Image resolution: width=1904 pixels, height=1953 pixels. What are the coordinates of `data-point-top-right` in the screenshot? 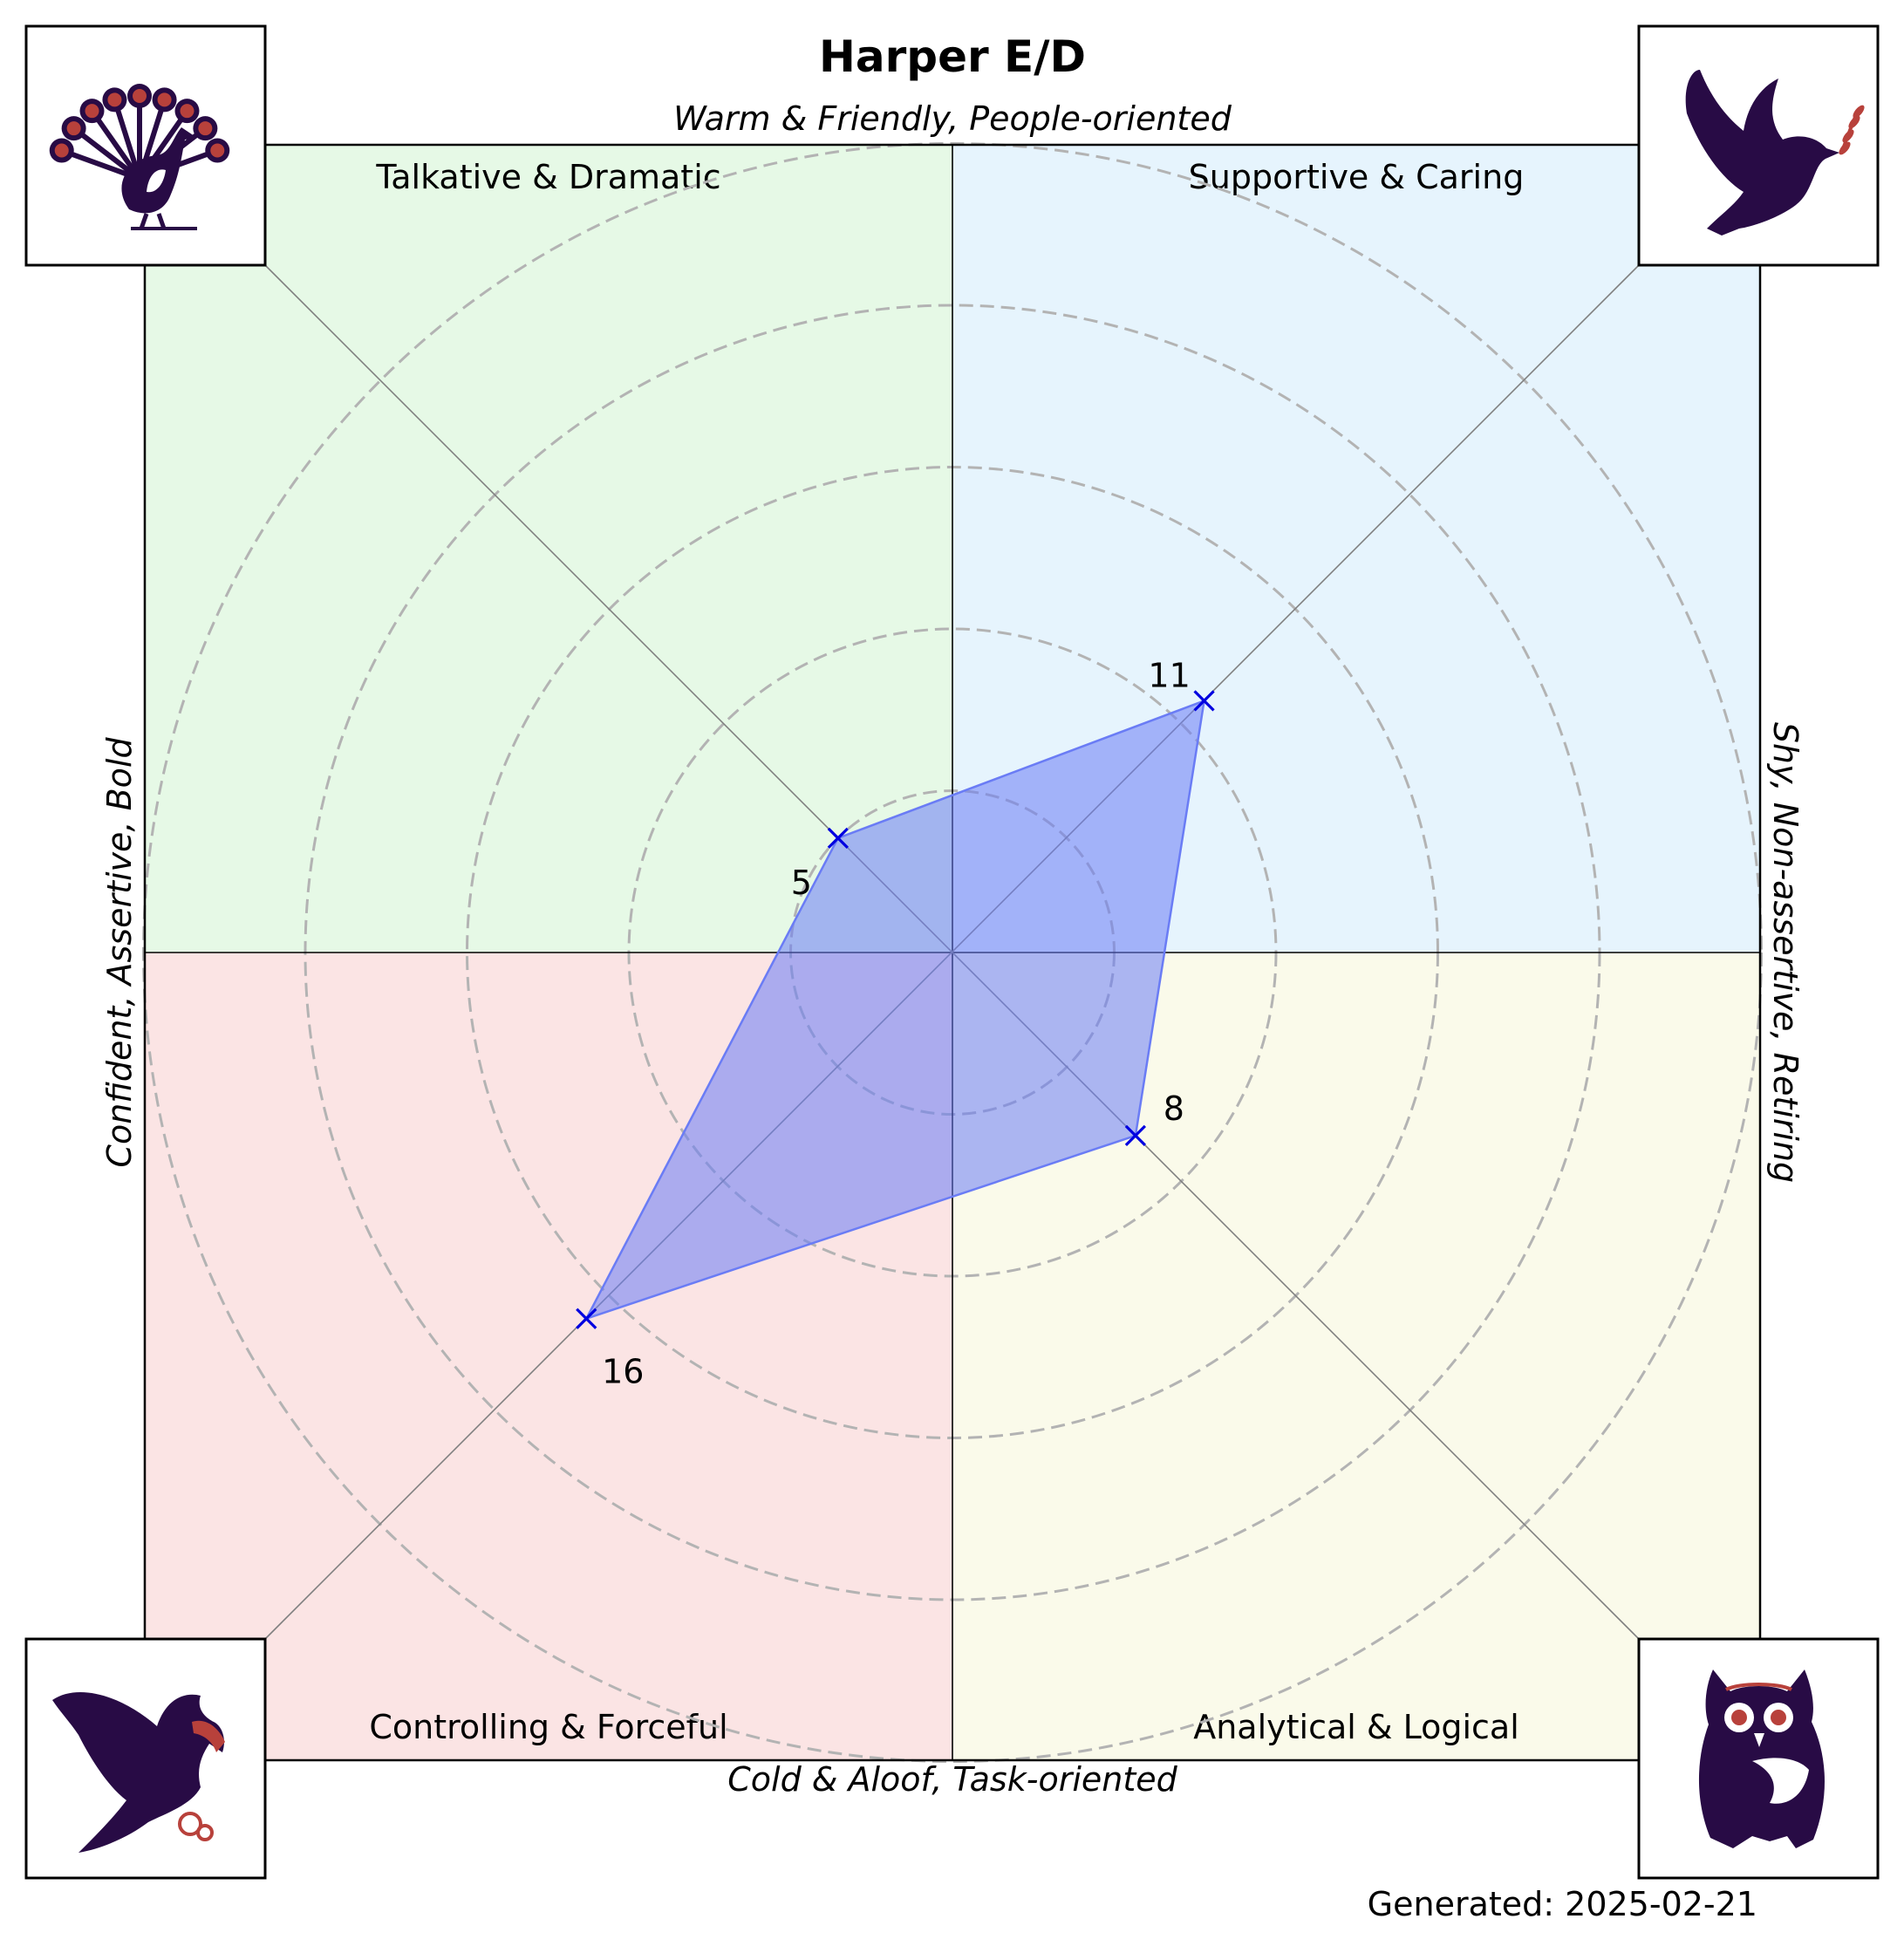 It's located at (1204, 701).